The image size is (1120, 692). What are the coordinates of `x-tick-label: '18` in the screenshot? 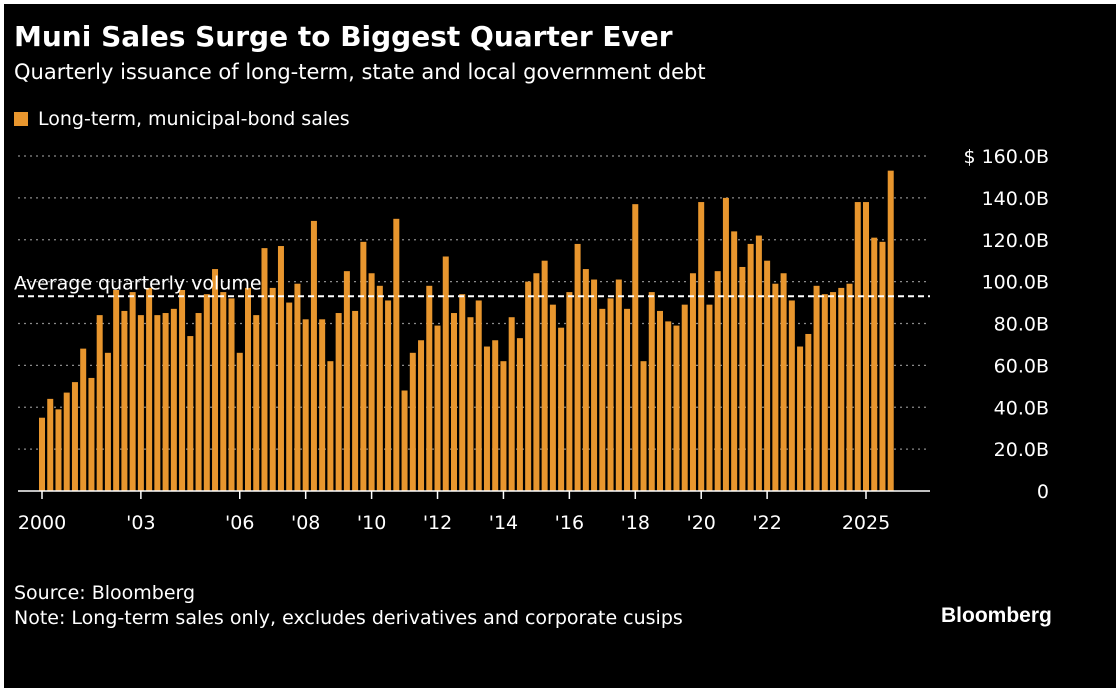 It's located at (635, 523).